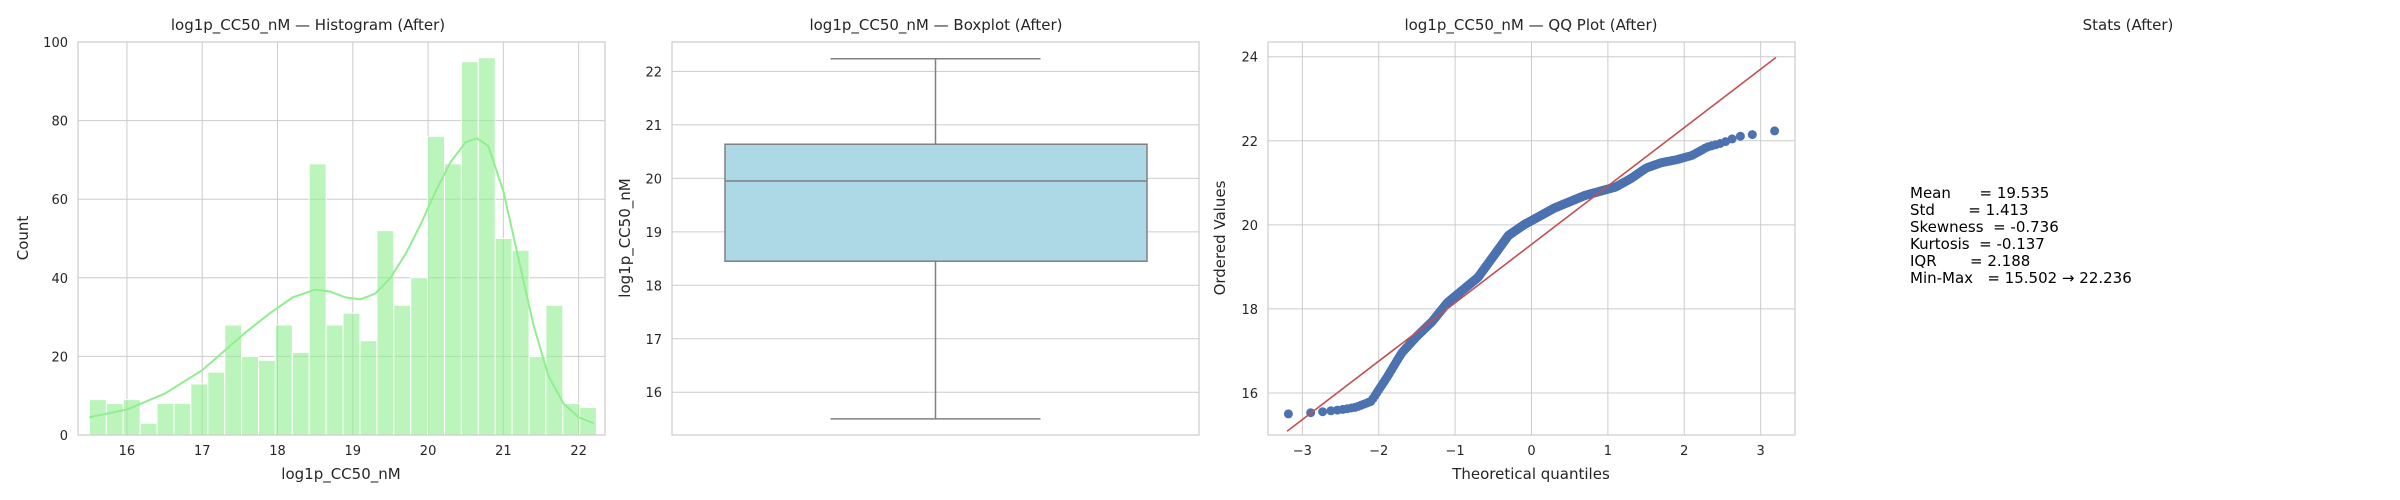  I want to click on histogram-kde-line, so click(342, 281).